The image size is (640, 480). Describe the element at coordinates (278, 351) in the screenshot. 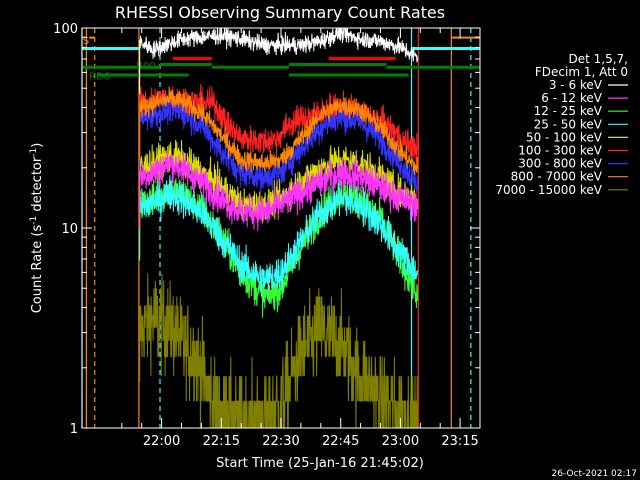

I see `series-line-7000-15000-kevkev` at that location.